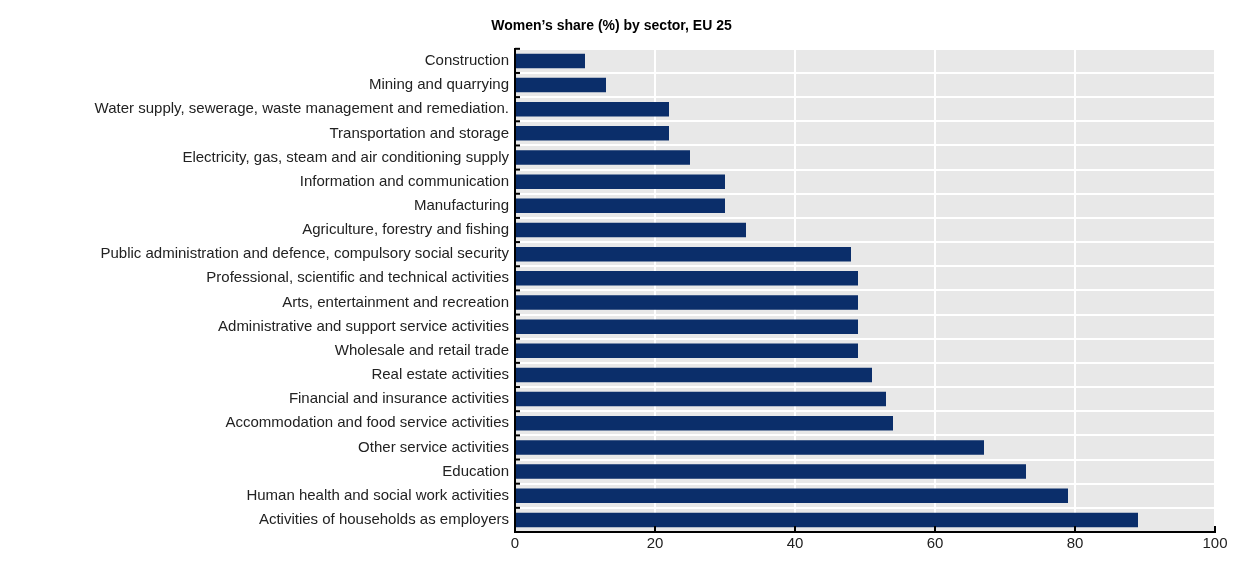  Describe the element at coordinates (305, 253) in the screenshot. I see `y-tick-label: Public administration and defence, compulsory social security` at that location.